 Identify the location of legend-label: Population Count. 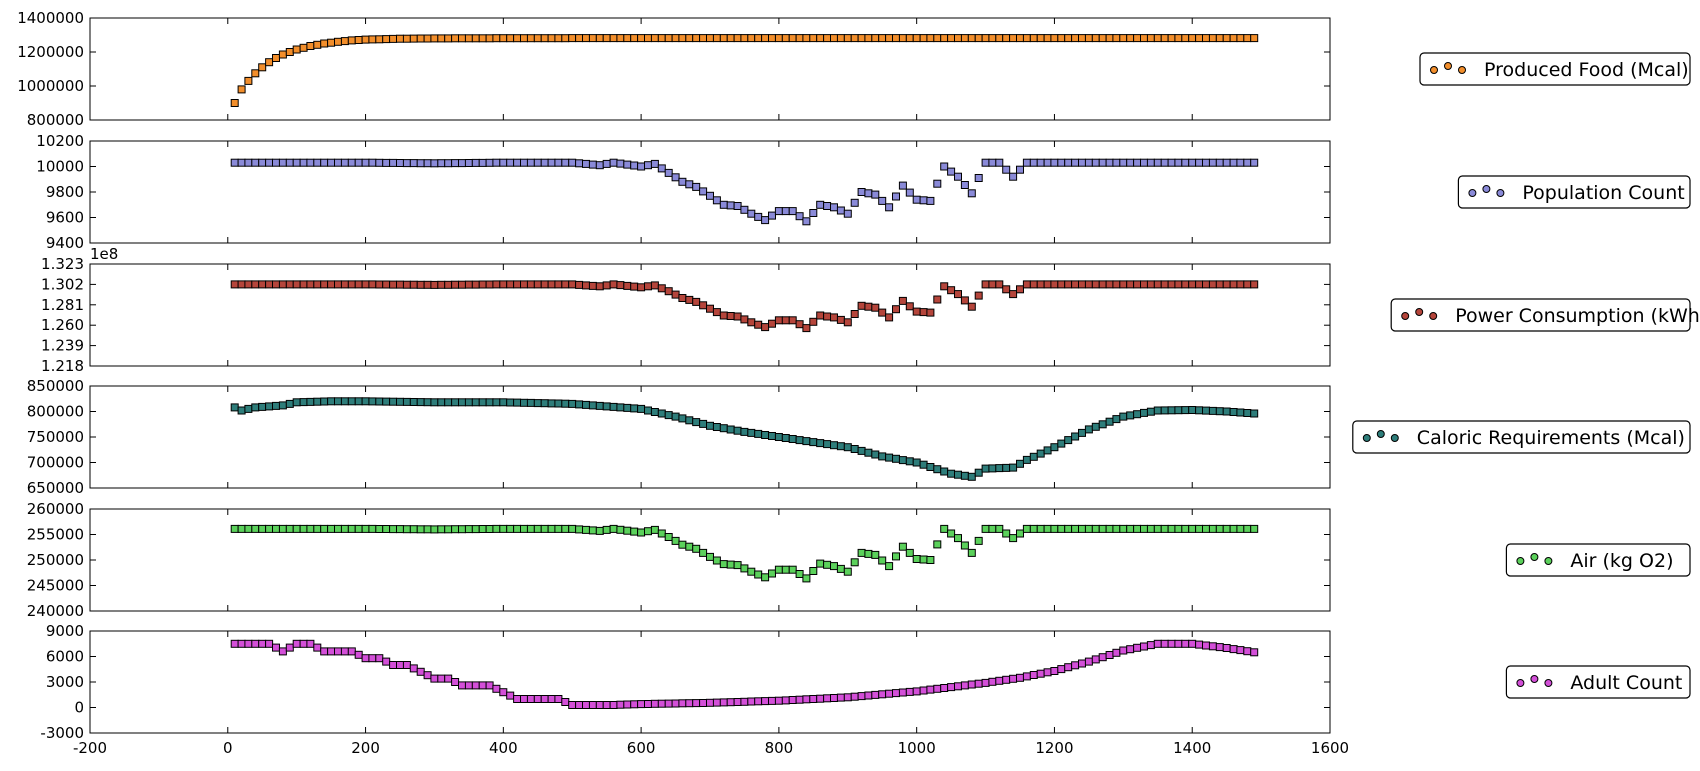
(1603, 193).